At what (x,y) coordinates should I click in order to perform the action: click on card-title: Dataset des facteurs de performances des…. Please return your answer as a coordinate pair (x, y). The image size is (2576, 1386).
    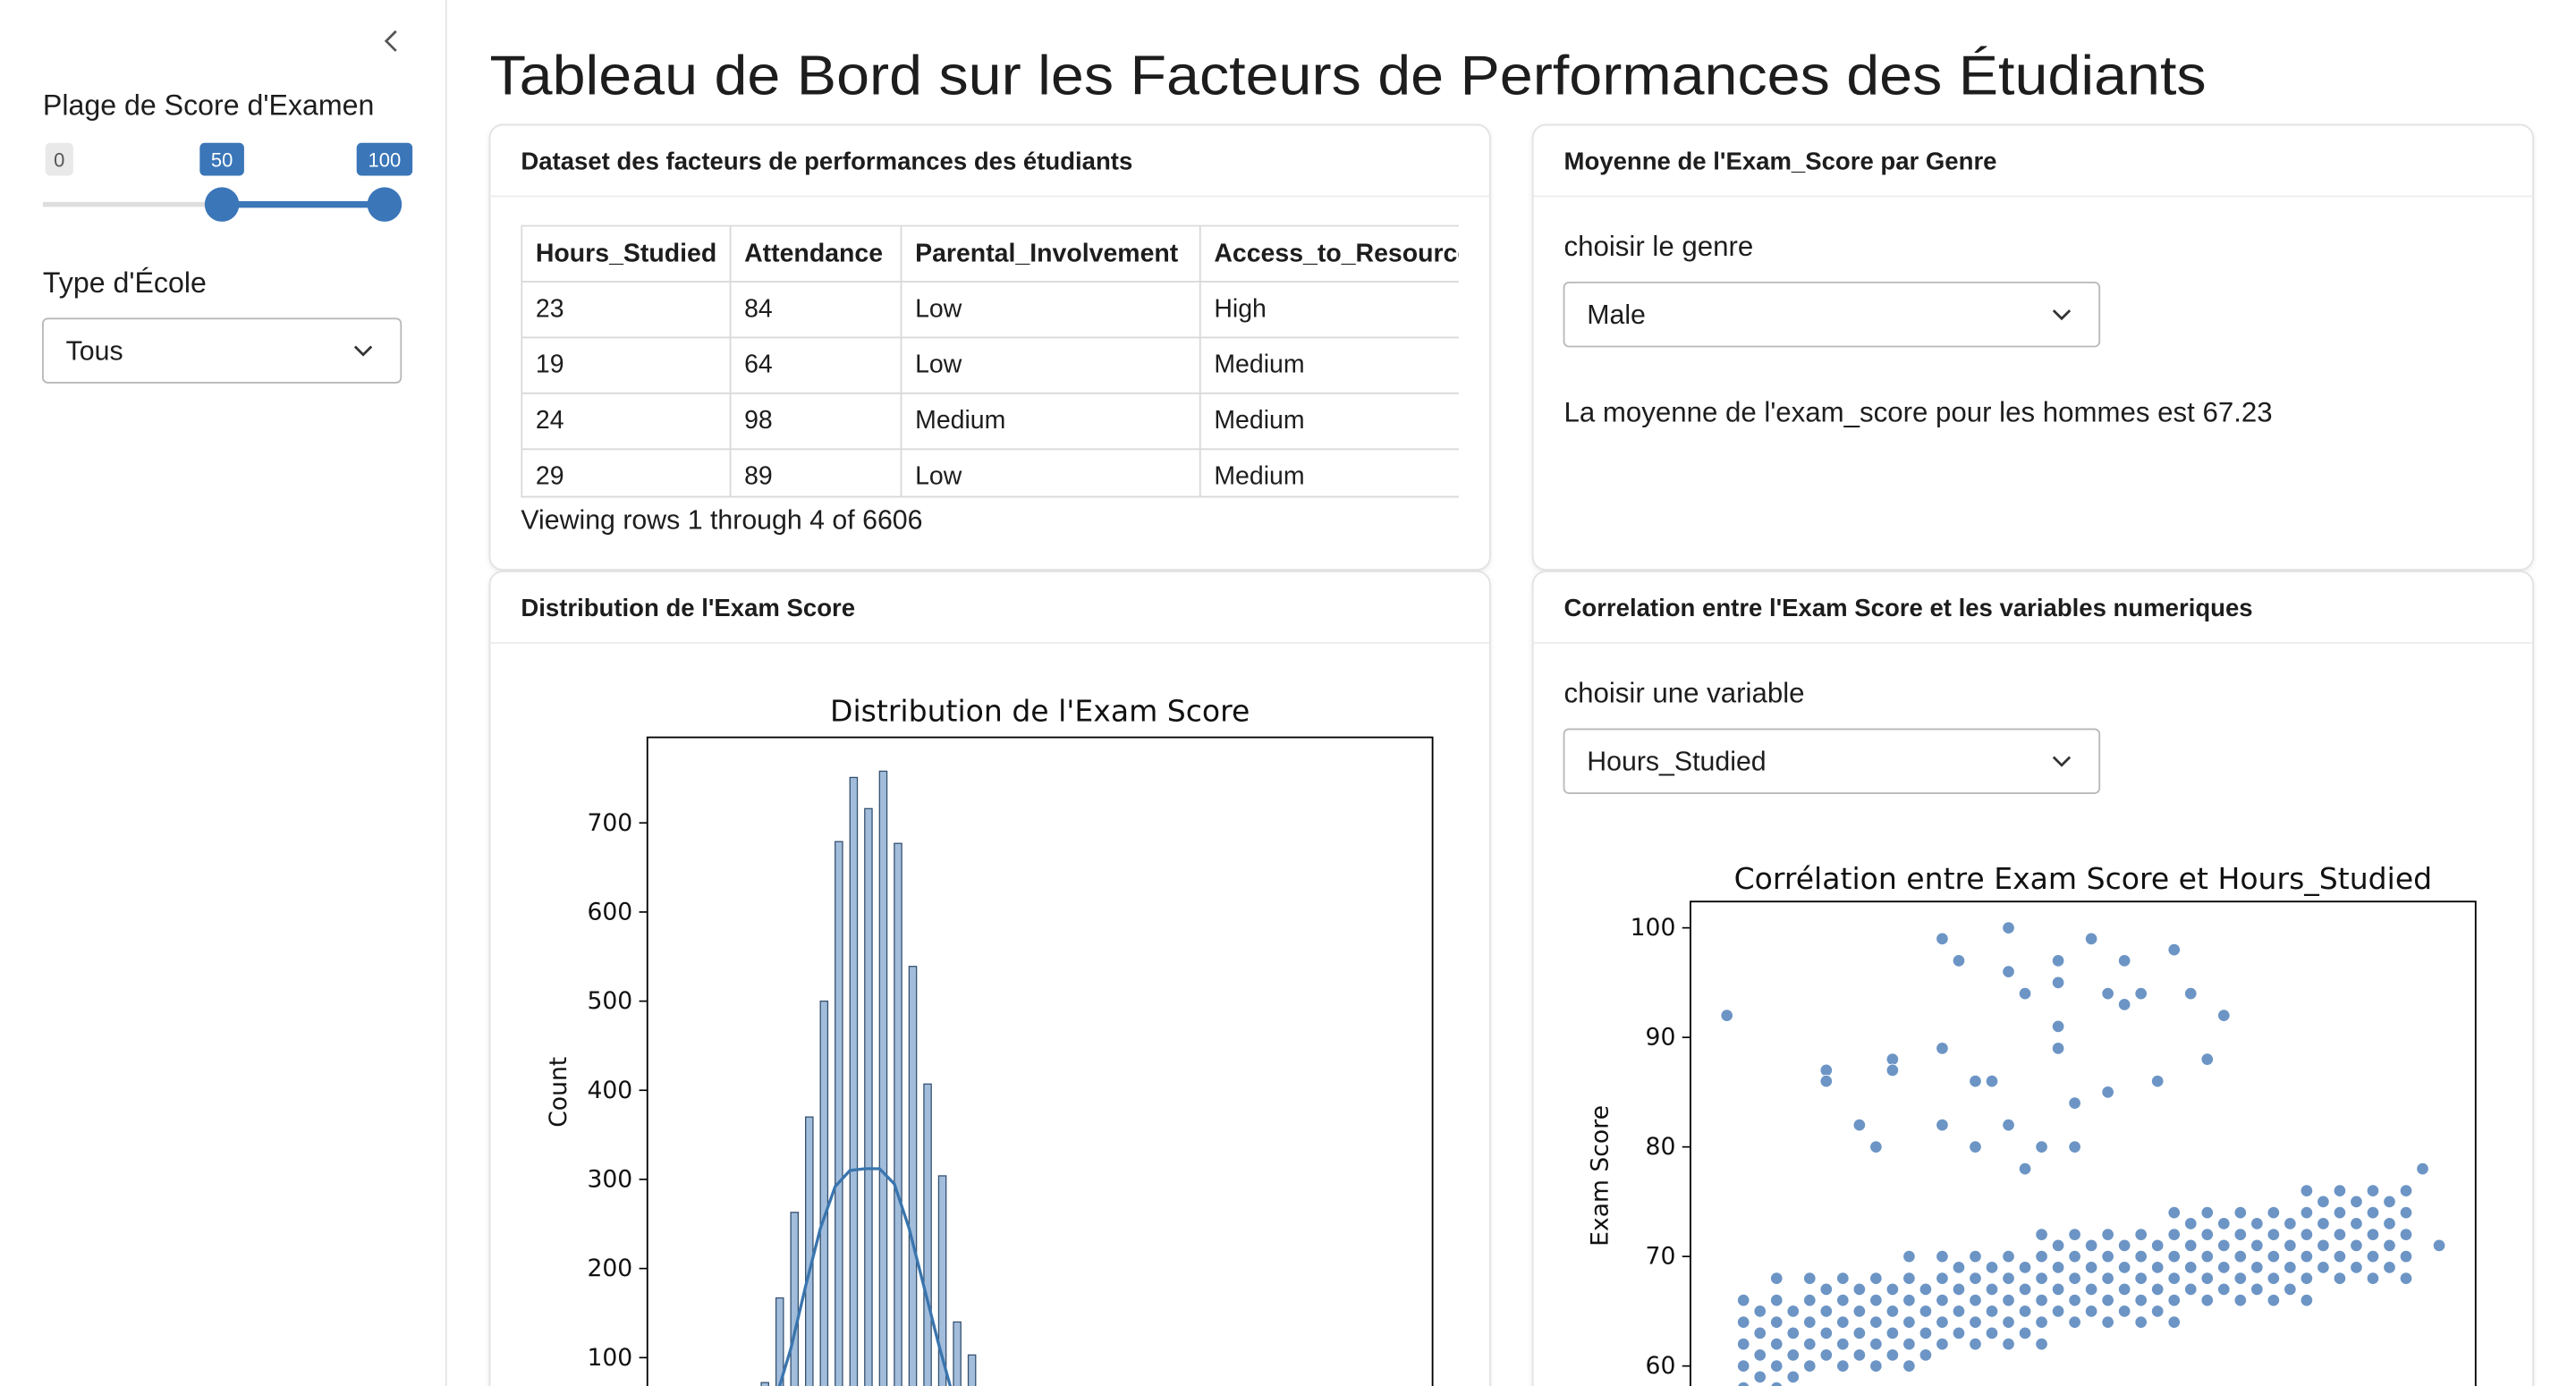
    Looking at the image, I should click on (826, 160).